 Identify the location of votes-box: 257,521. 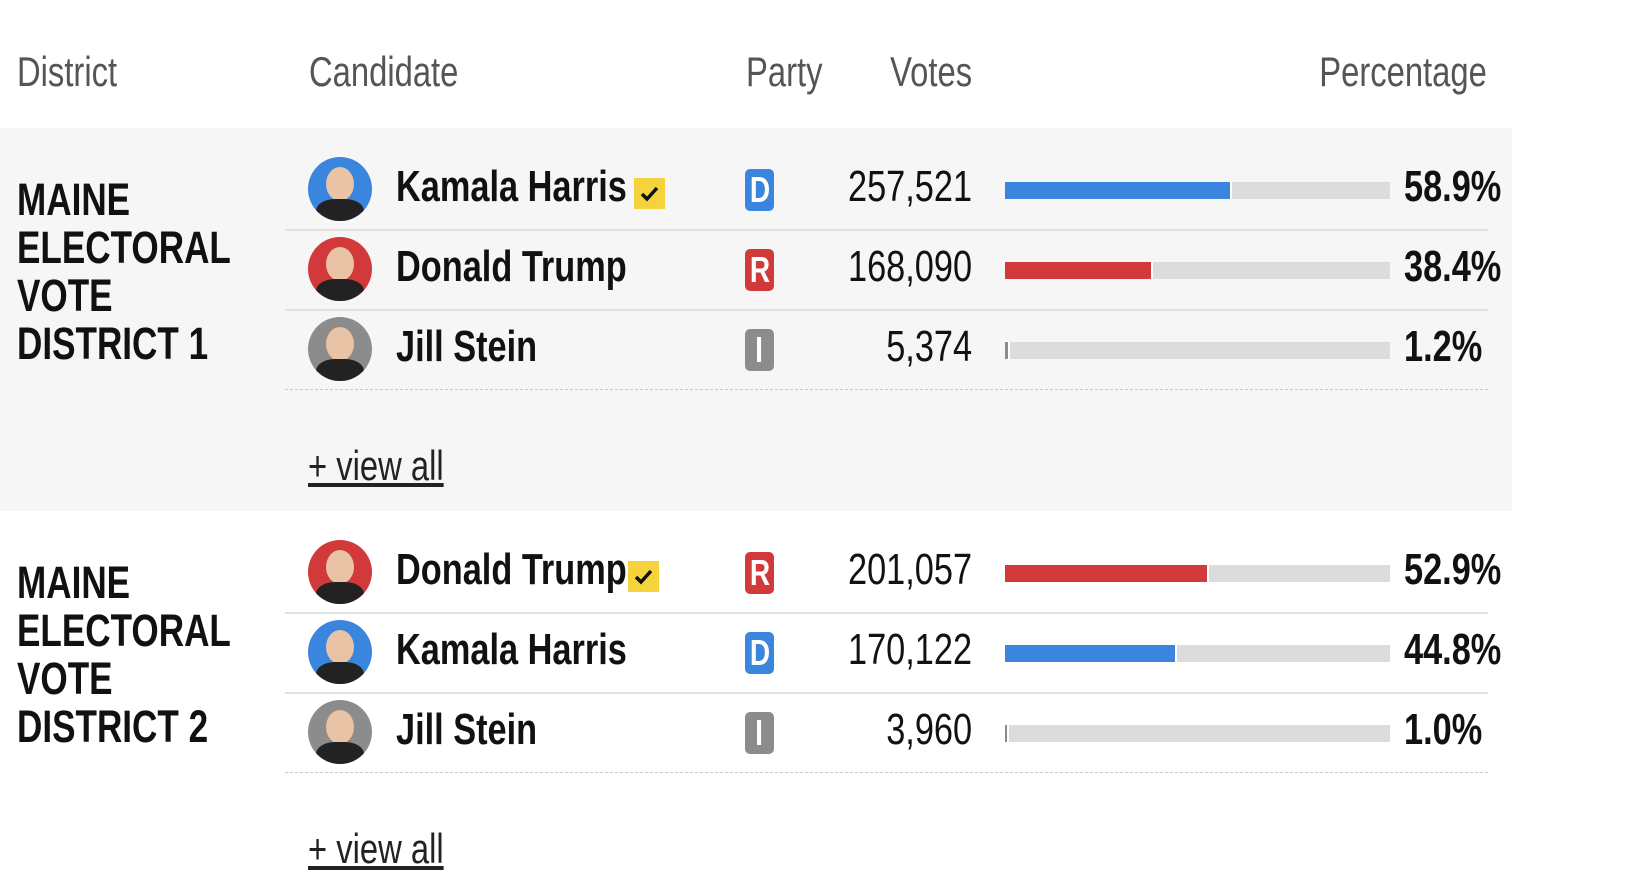
(892, 187).